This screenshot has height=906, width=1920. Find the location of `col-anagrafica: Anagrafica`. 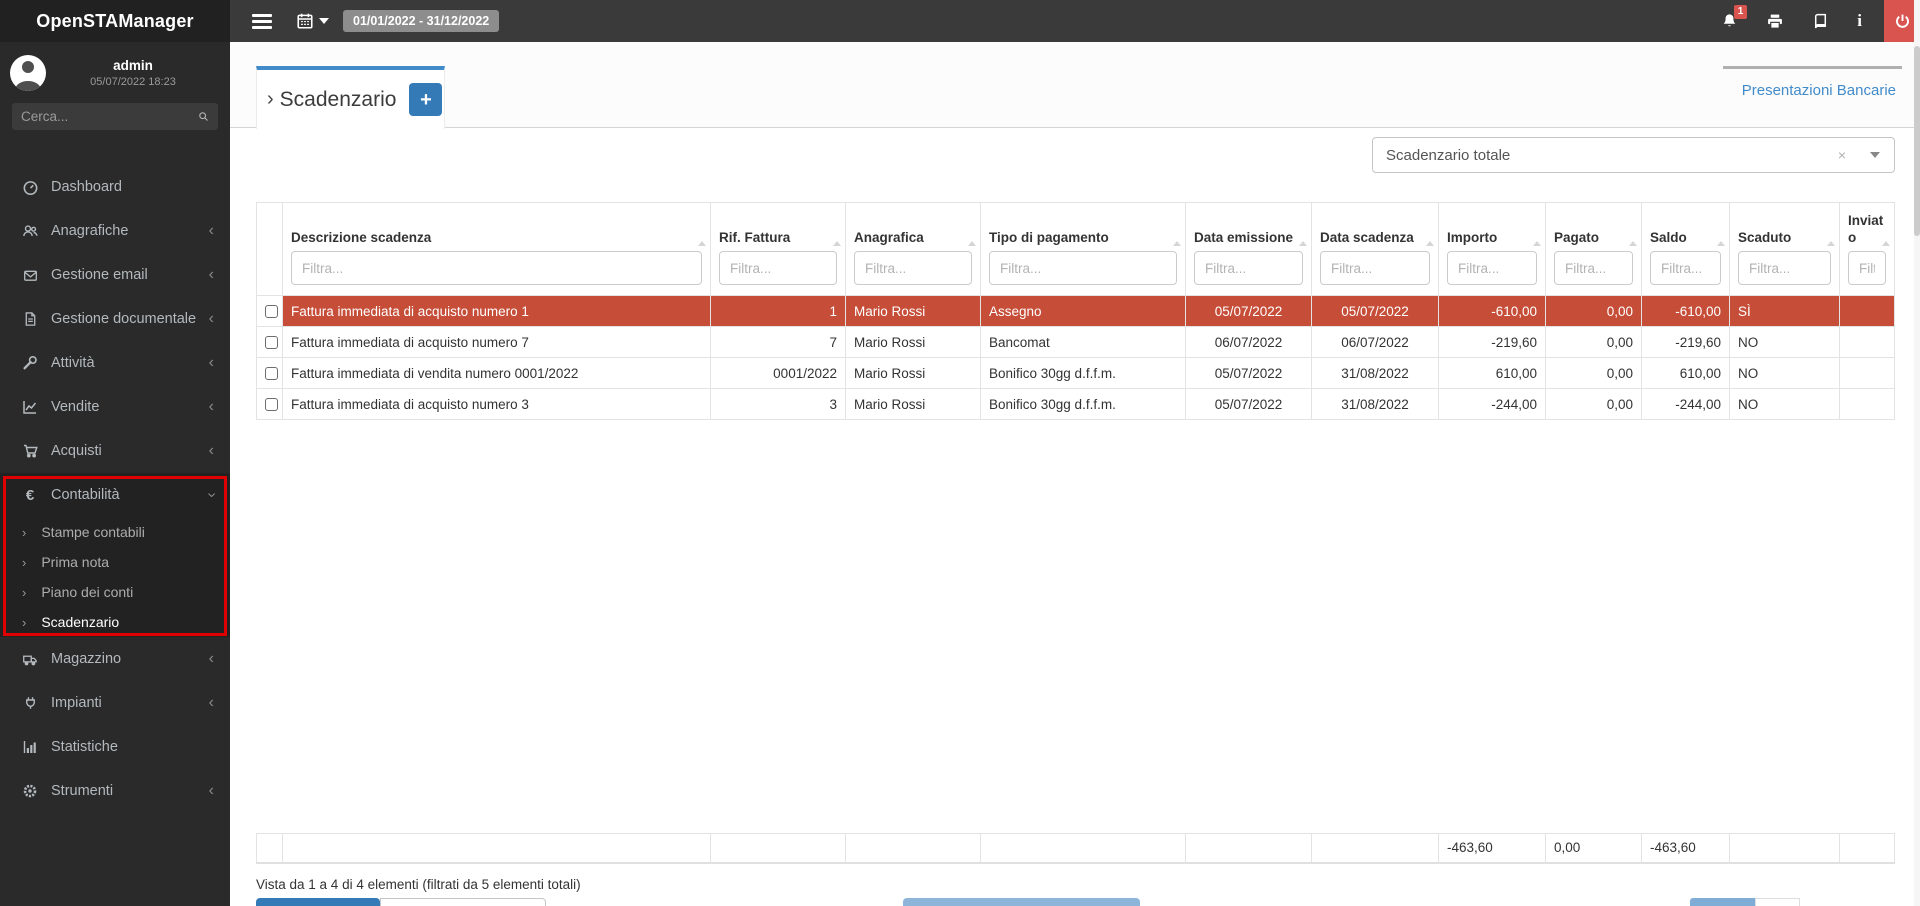

col-anagrafica: Anagrafica is located at coordinates (913, 249).